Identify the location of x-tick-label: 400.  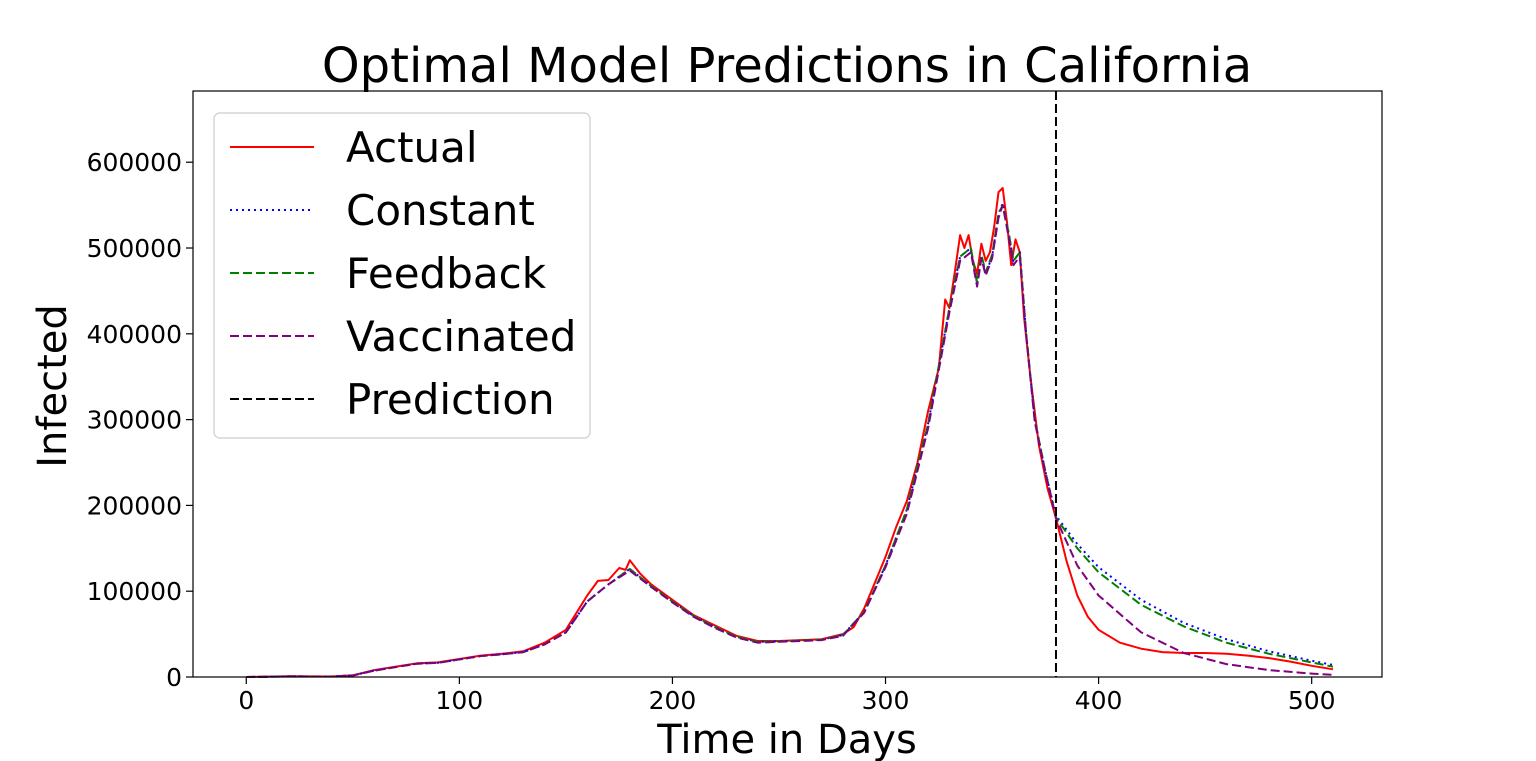
(1099, 700).